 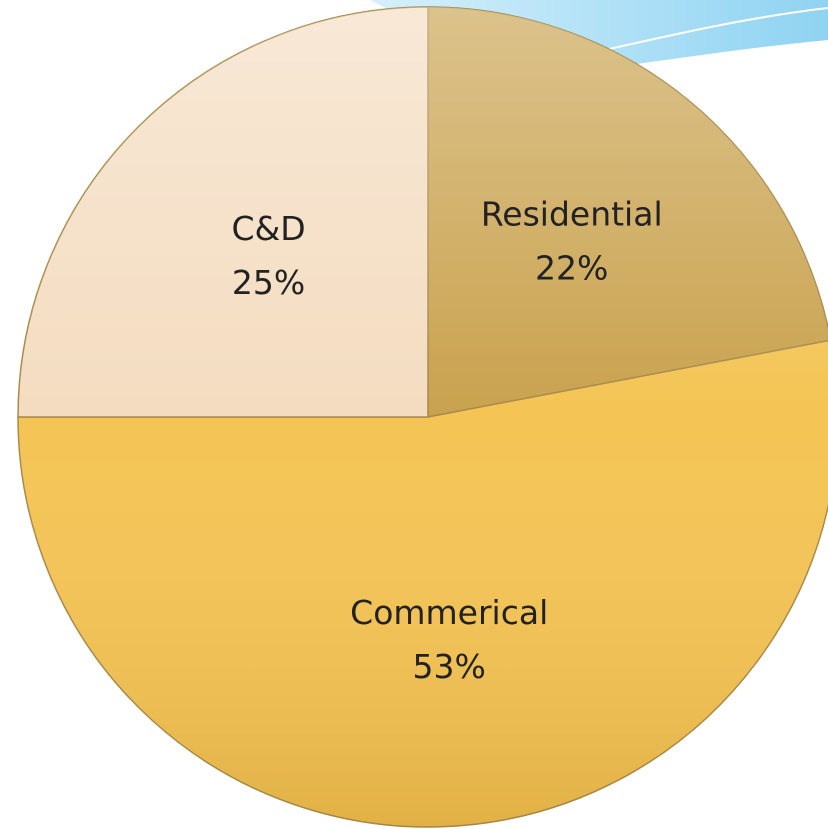 What do you see at coordinates (449, 666) in the screenshot?
I see `slice-value-label: 53%` at bounding box center [449, 666].